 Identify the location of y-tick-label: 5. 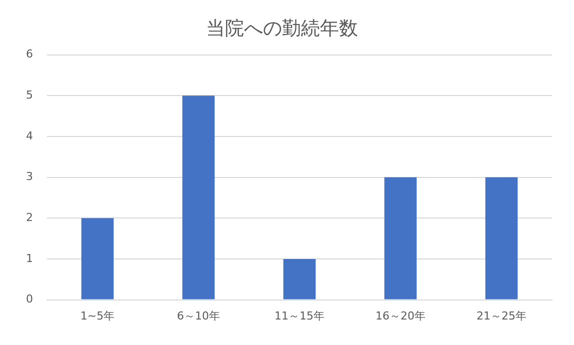
(29, 95).